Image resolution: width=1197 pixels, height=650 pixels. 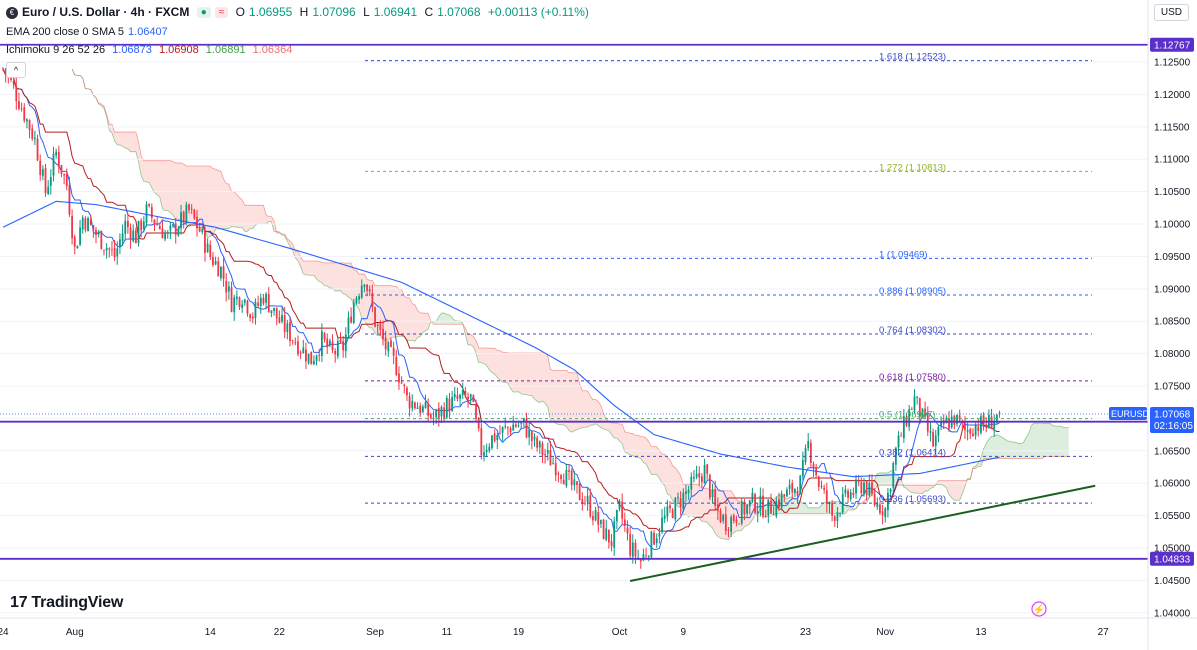 What do you see at coordinates (89, 32) in the screenshot?
I see `legend-ema: EMA 200 close 0 SMA 5 1.06407` at bounding box center [89, 32].